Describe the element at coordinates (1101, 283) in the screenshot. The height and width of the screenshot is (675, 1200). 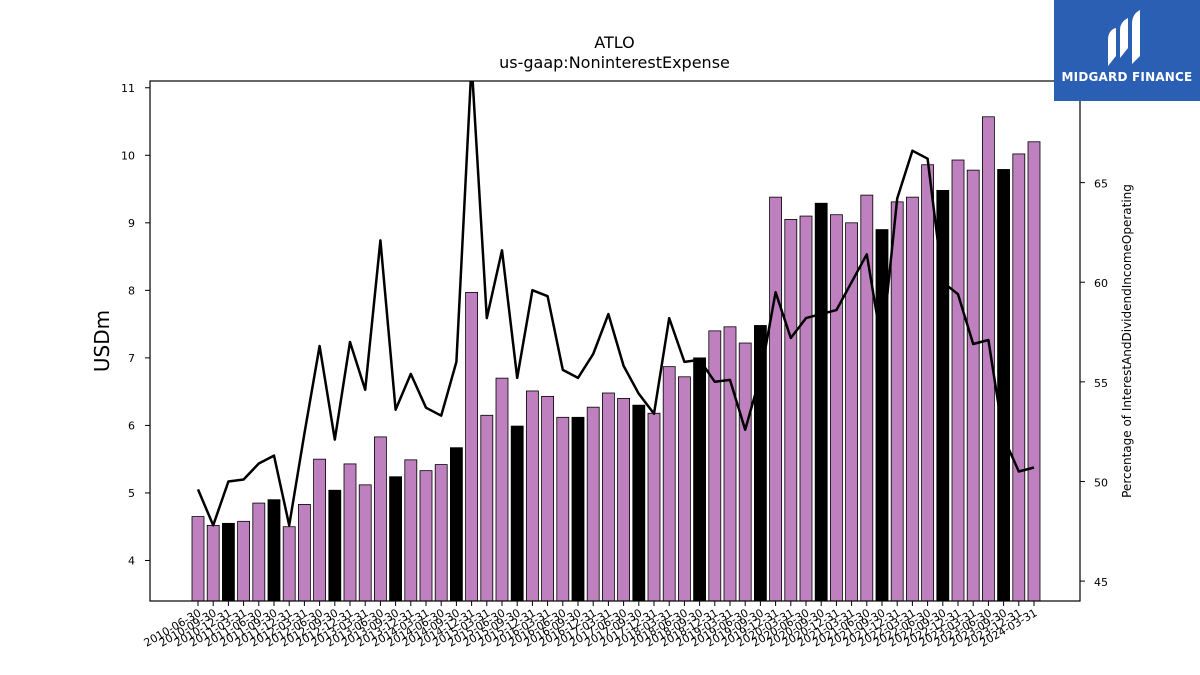
I see `y-tick-label-right: 60` at that location.